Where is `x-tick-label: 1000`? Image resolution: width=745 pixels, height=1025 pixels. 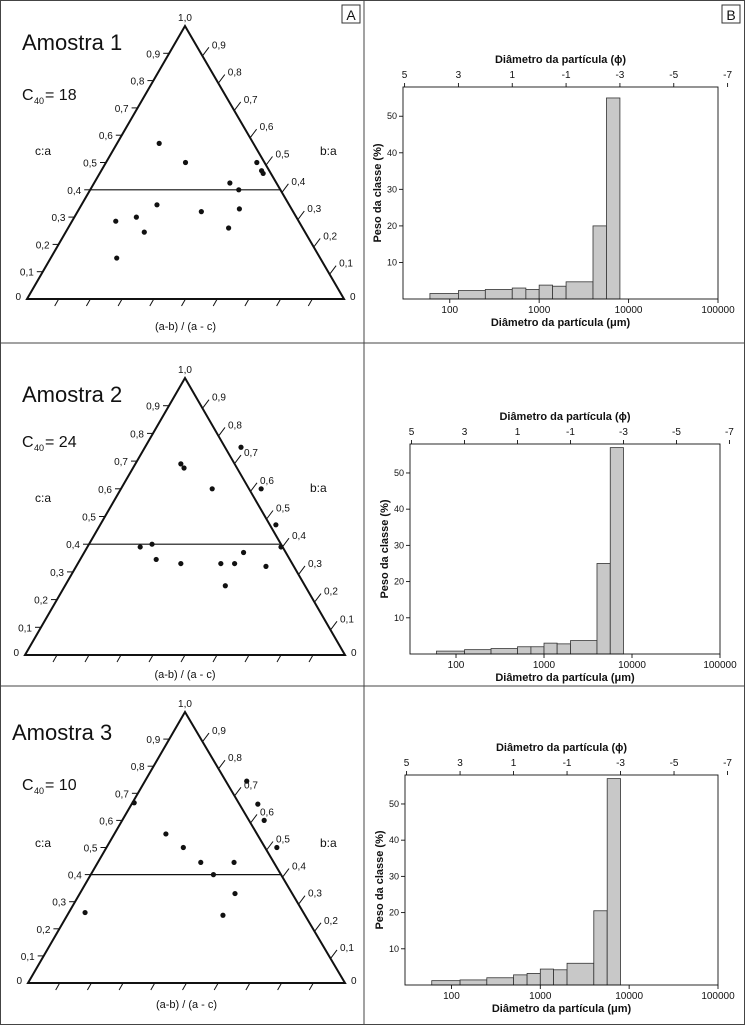 x-tick-label: 1000 is located at coordinates (540, 996).